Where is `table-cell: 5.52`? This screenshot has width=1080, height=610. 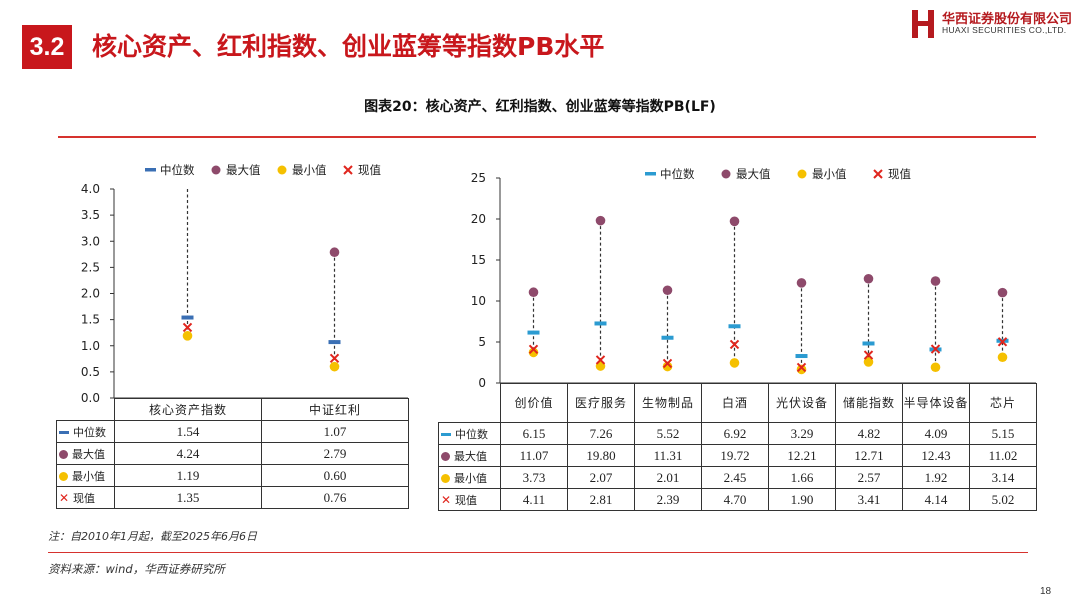
table-cell: 5.52 is located at coordinates (668, 433).